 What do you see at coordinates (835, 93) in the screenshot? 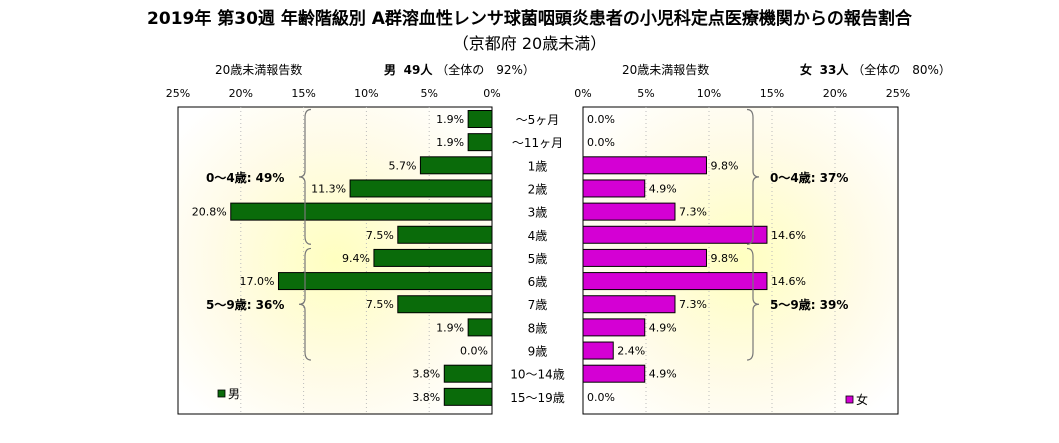
I see `female-tick-label: 20%` at bounding box center [835, 93].